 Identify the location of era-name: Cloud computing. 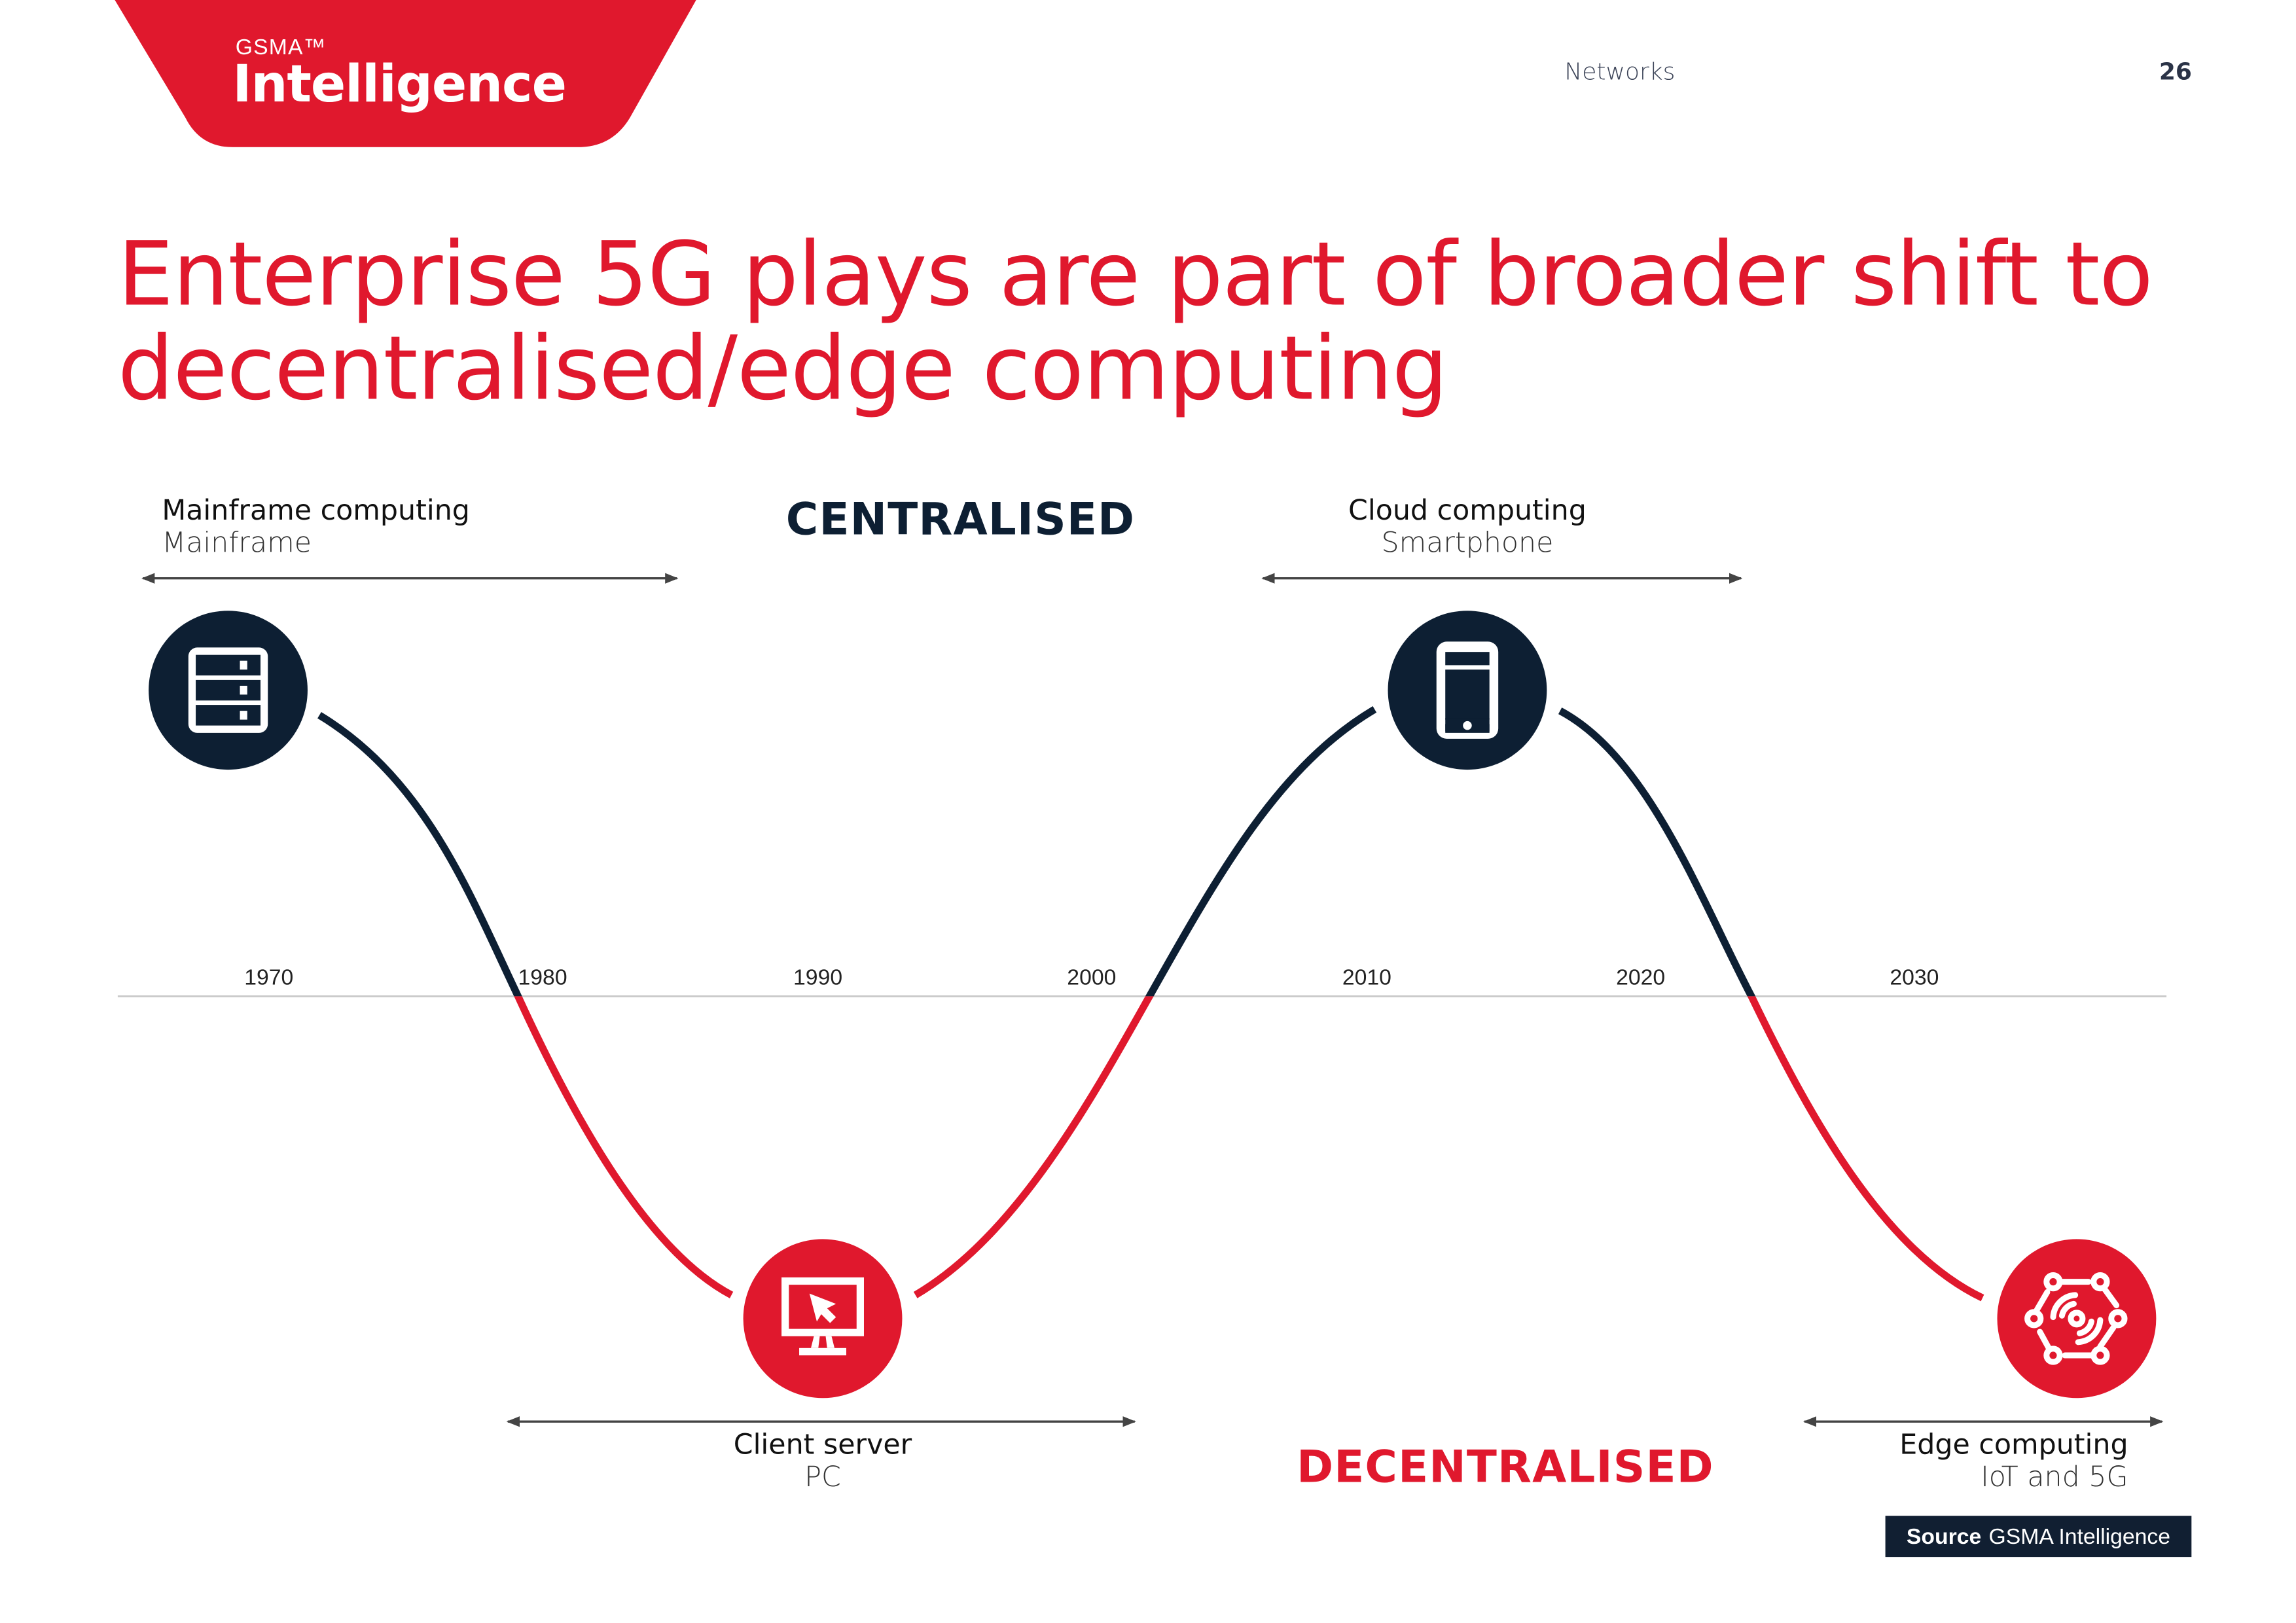
(1468, 511).